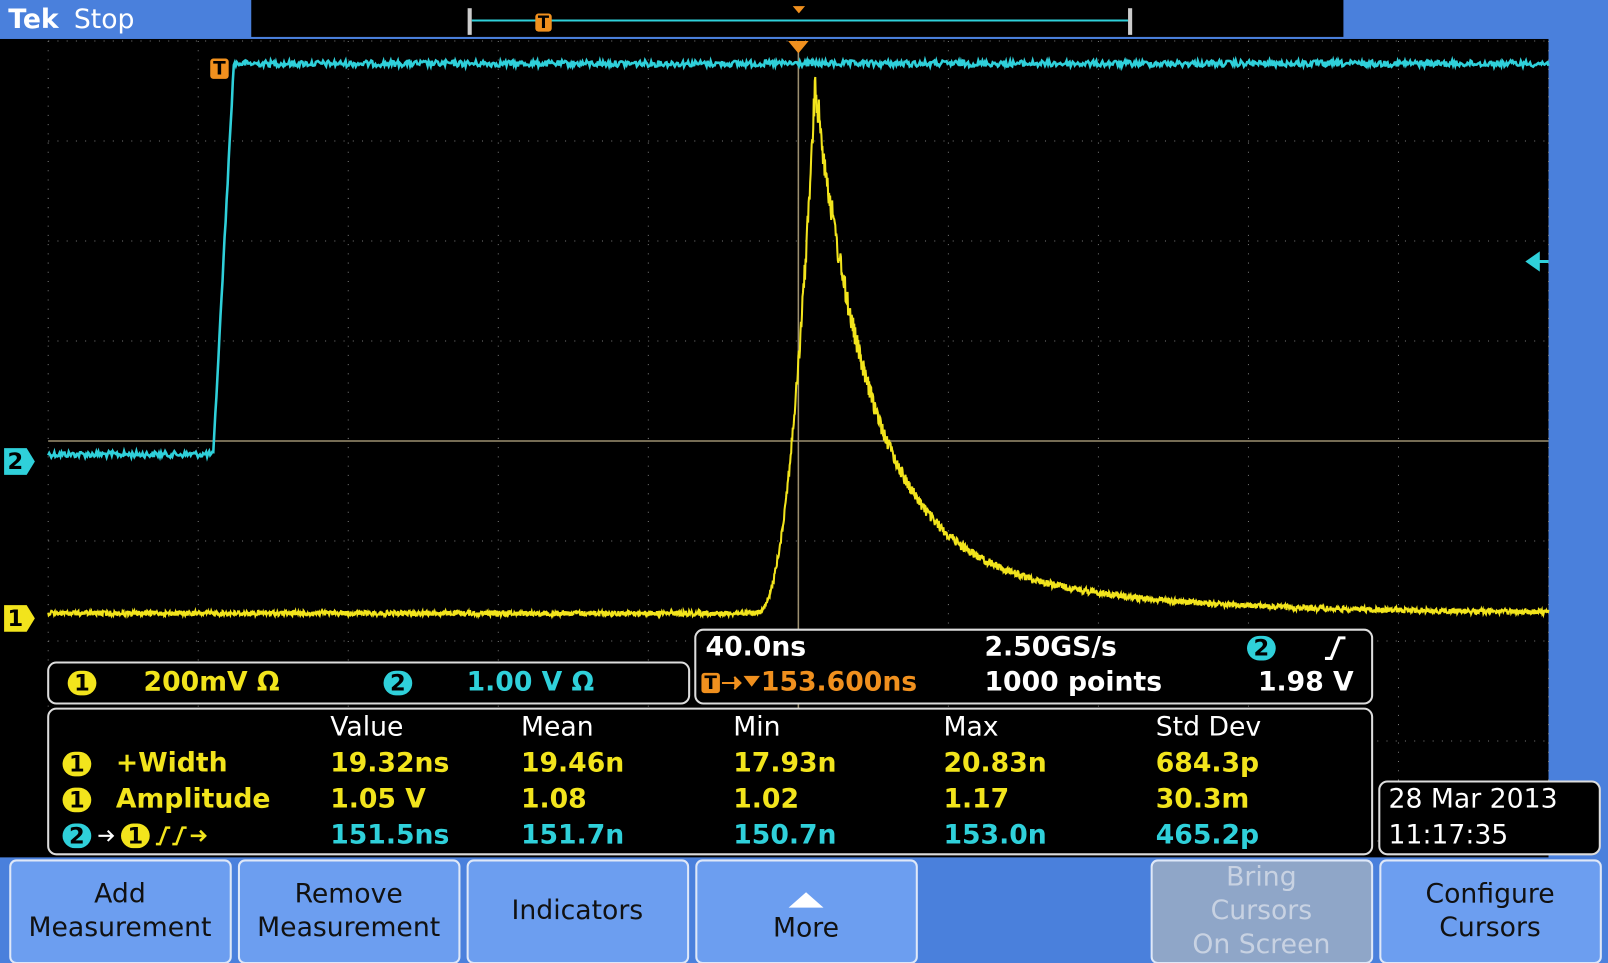  What do you see at coordinates (806, 928) in the screenshot?
I see `softkey-label: More` at bounding box center [806, 928].